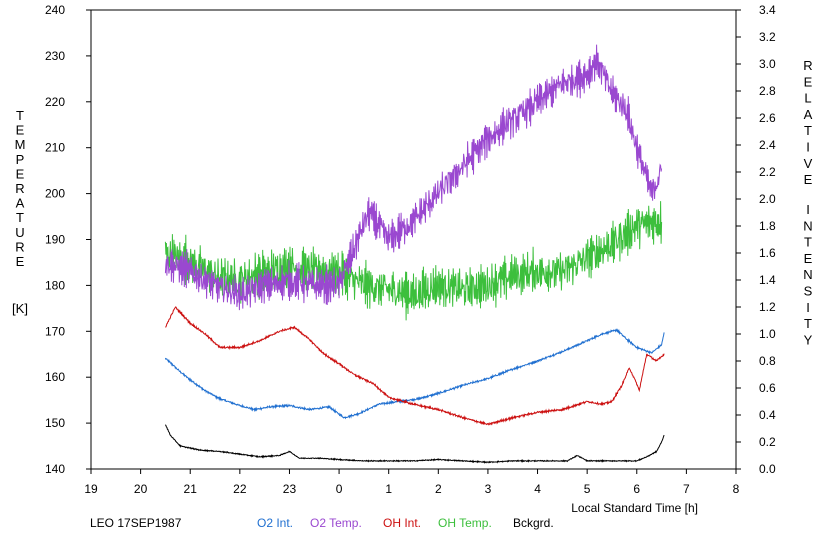  Describe the element at coordinates (767, 172) in the screenshot. I see `y-right-tick-label: 2.2` at that location.